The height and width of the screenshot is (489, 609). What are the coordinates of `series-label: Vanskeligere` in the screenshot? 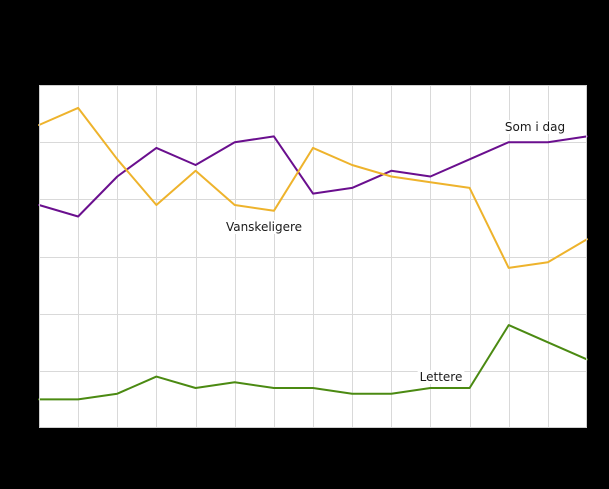 It's located at (264, 227).